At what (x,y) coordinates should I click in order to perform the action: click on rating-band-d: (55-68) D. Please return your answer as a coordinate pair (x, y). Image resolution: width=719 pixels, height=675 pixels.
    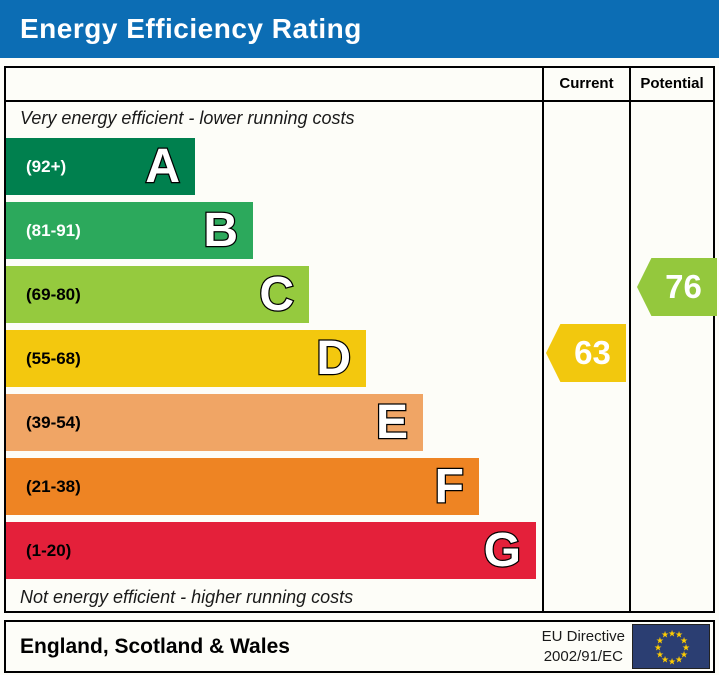
    Looking at the image, I should click on (186, 358).